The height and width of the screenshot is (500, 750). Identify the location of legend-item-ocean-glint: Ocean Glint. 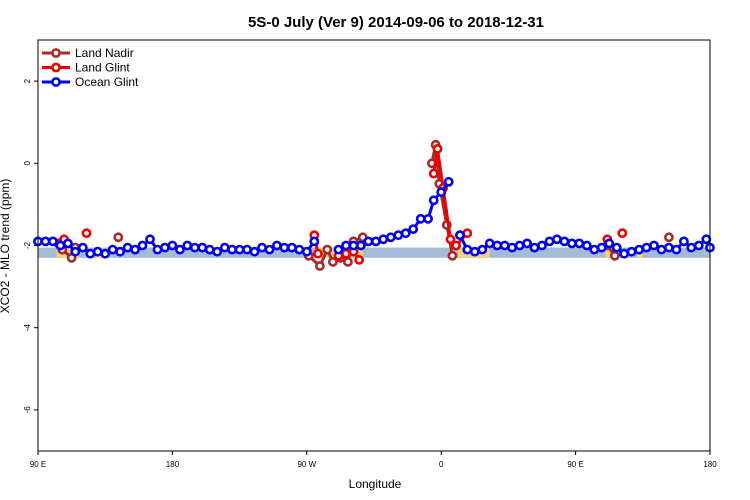
(90, 82).